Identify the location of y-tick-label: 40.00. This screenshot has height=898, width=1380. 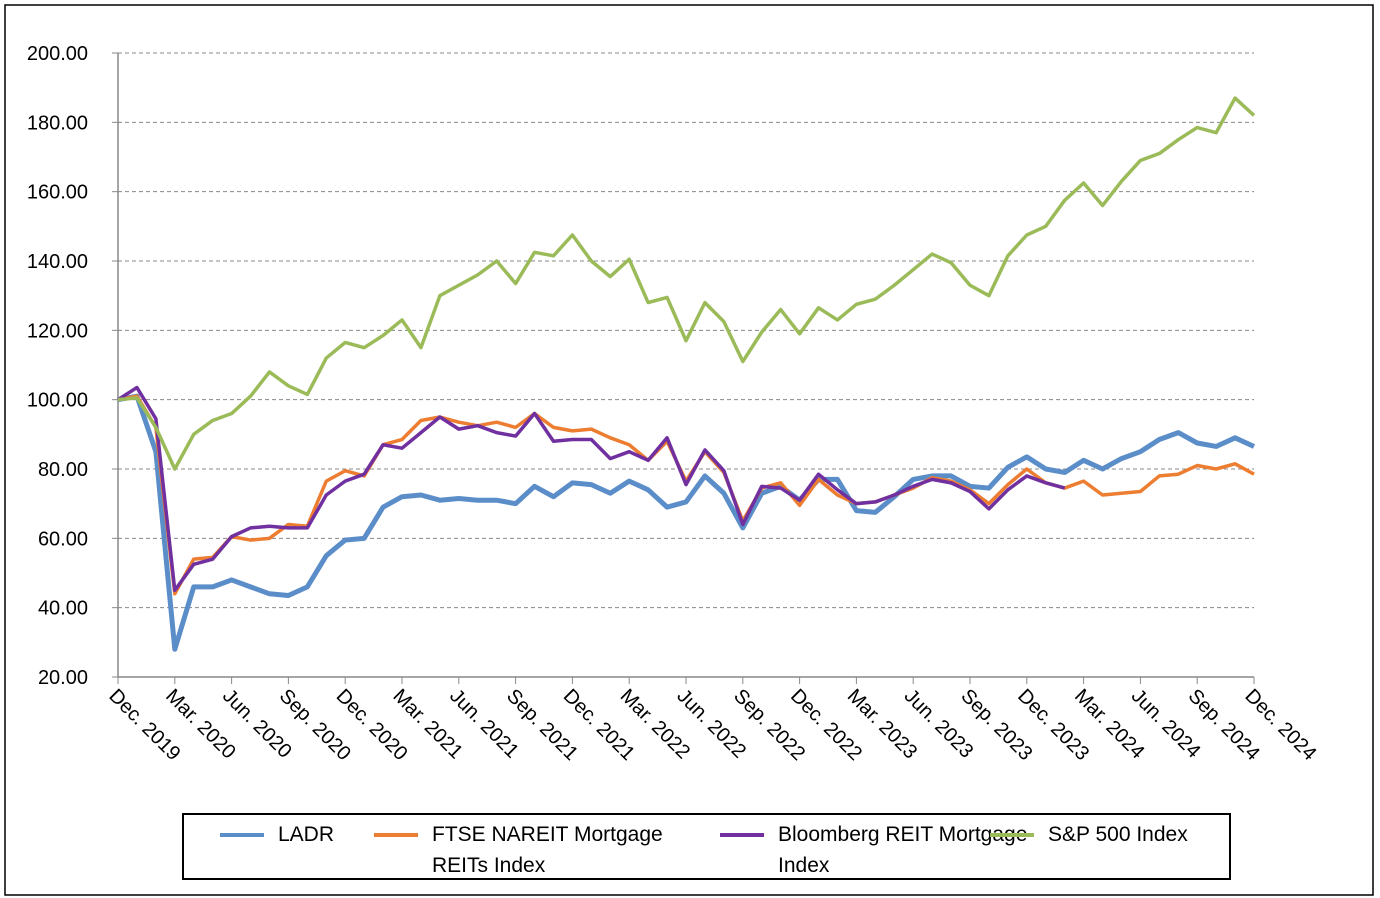
(63, 609).